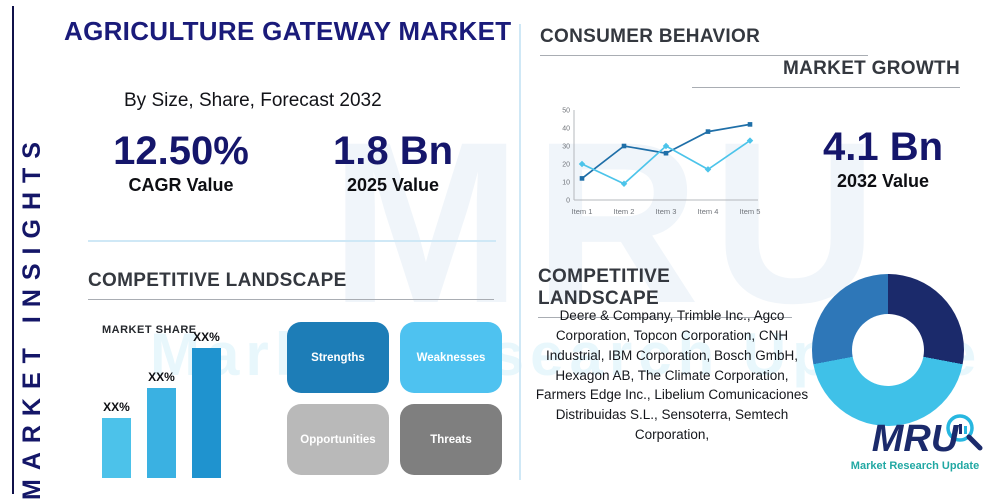 The image size is (1000, 500). What do you see at coordinates (964, 432) in the screenshot?
I see `magnifier-icon` at bounding box center [964, 432].